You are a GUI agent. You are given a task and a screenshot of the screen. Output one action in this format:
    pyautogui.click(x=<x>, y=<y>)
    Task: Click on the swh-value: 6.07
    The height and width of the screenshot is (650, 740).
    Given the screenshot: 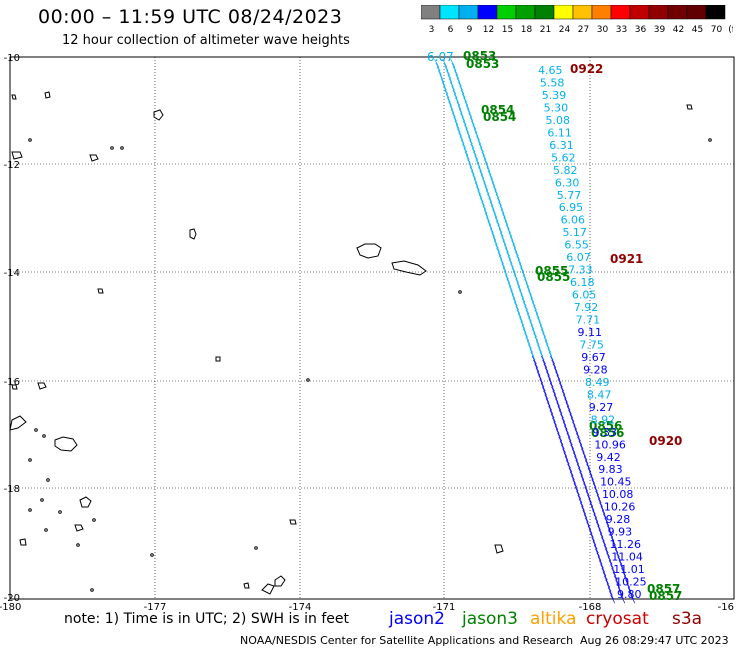 What is the action you would take?
    pyautogui.click(x=578, y=257)
    